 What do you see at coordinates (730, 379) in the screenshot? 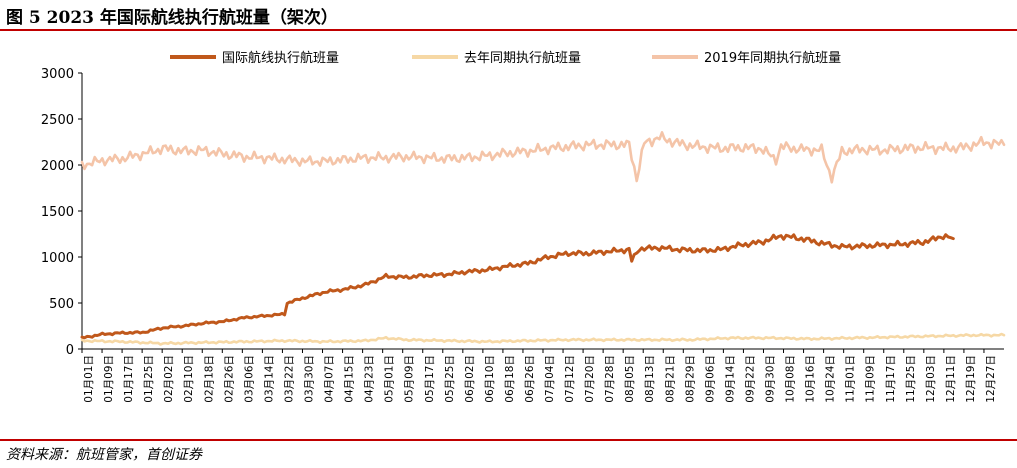
I see `x-tick-label: 09月14日` at bounding box center [730, 379].